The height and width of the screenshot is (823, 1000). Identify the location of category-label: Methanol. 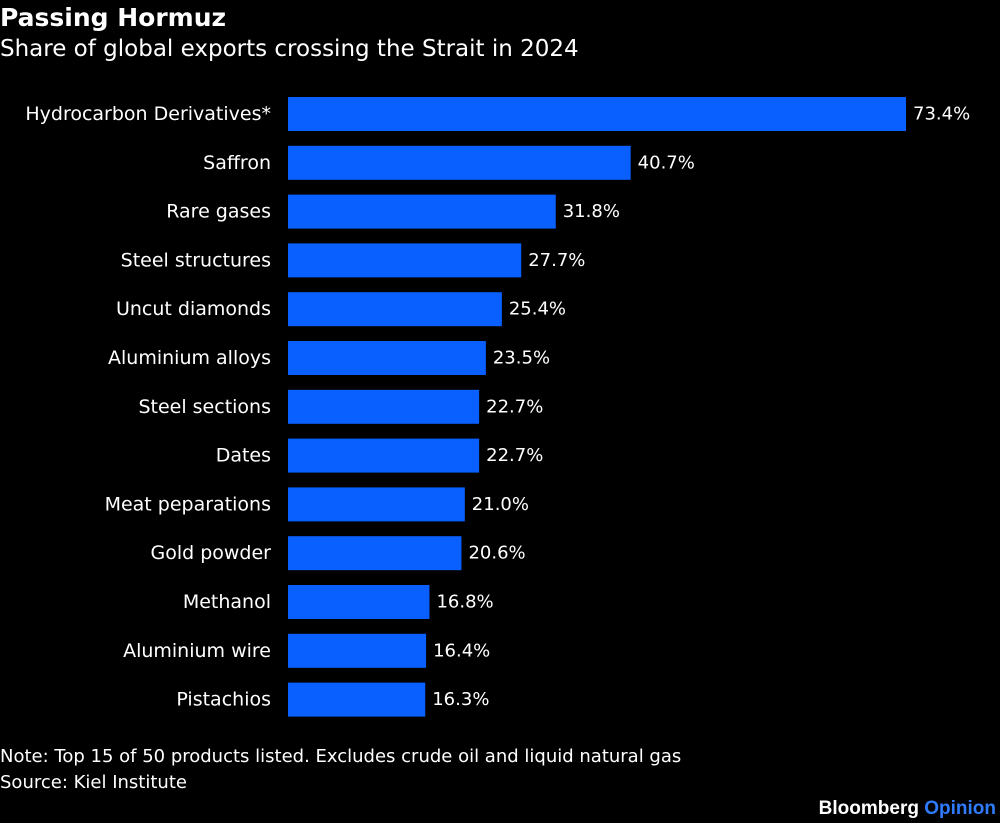
(227, 602).